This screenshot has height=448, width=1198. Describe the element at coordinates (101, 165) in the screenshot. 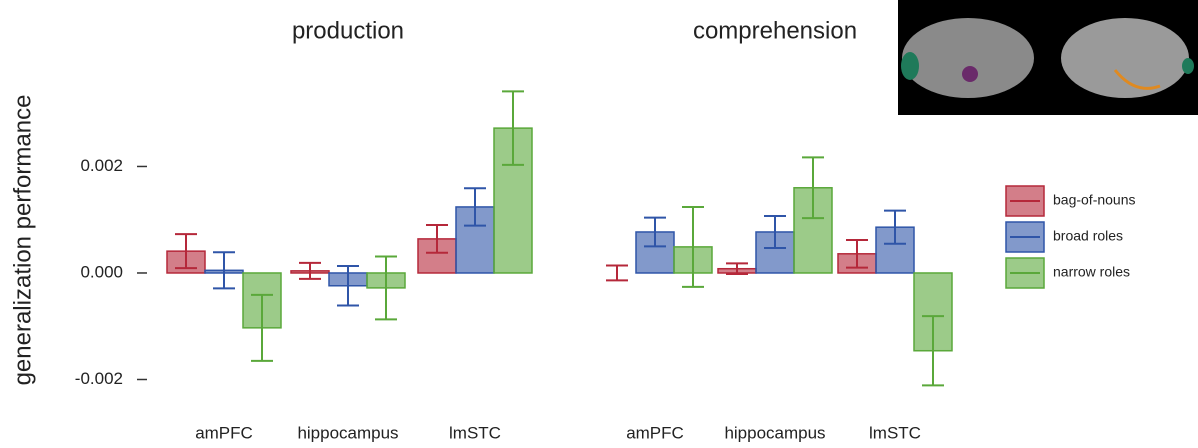

I see `y-tick-label: 0.002` at that location.